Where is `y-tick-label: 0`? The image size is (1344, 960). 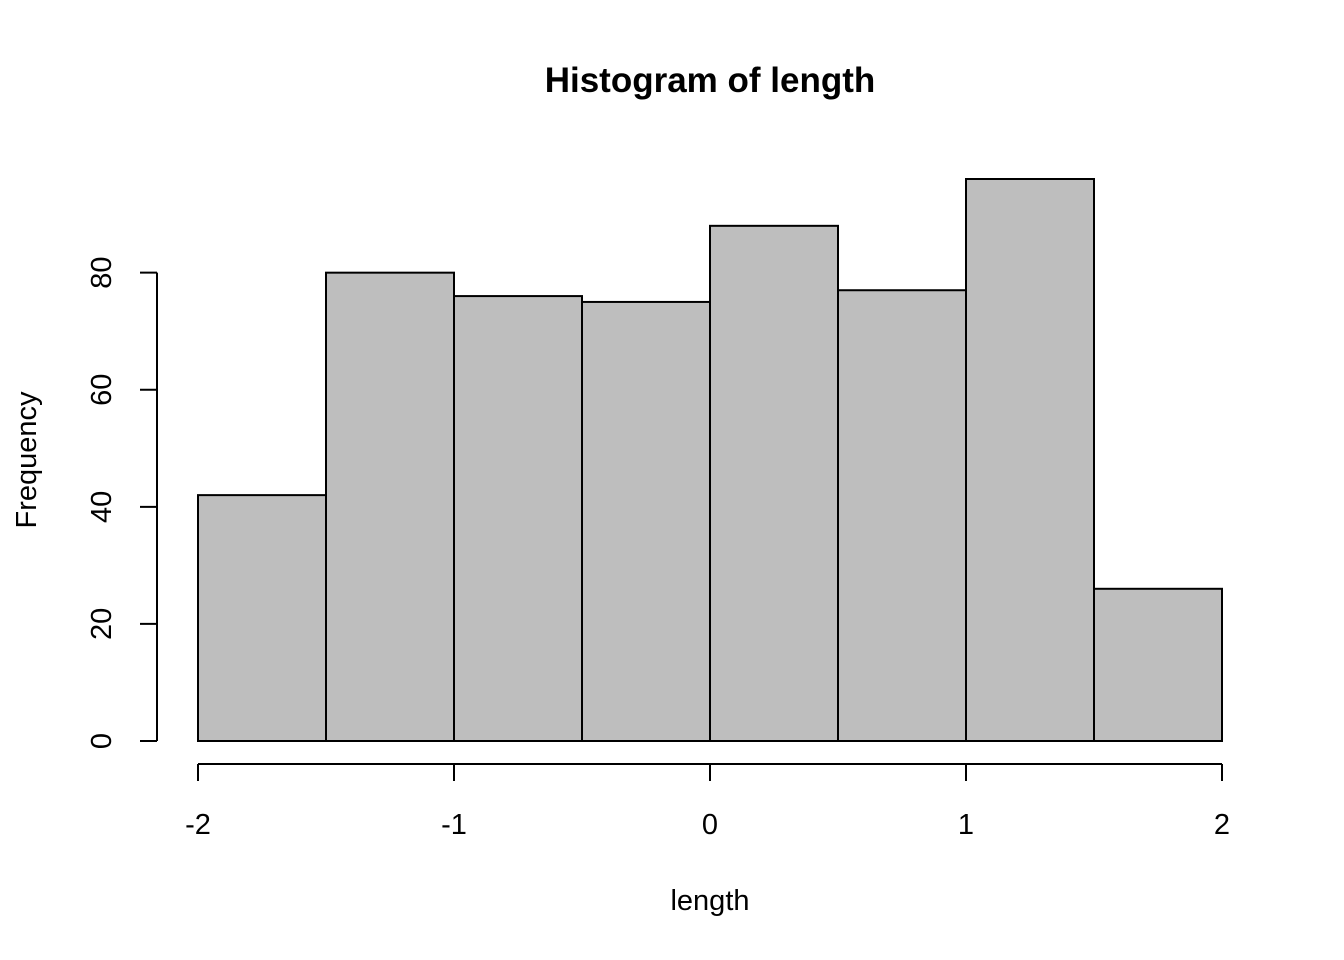 y-tick-label: 0 is located at coordinates (102, 741).